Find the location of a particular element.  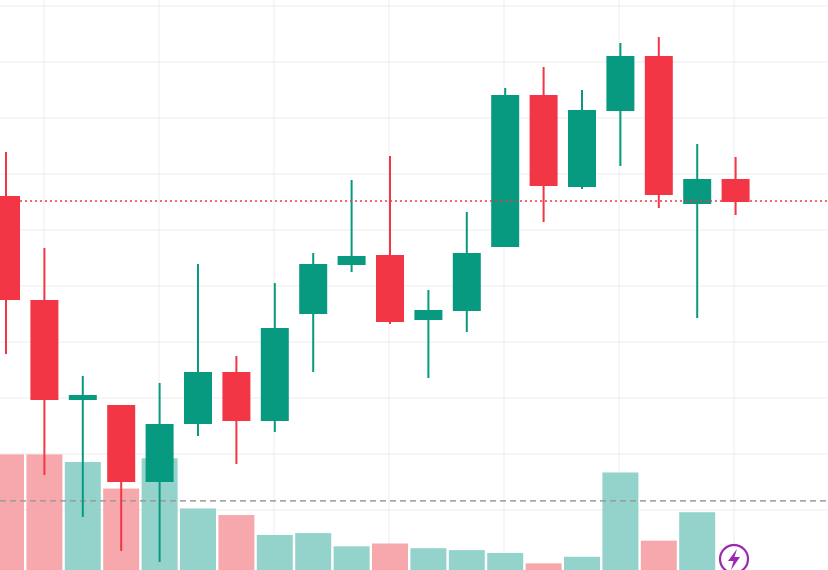

lightning-bolt-shape is located at coordinates (734, 559).